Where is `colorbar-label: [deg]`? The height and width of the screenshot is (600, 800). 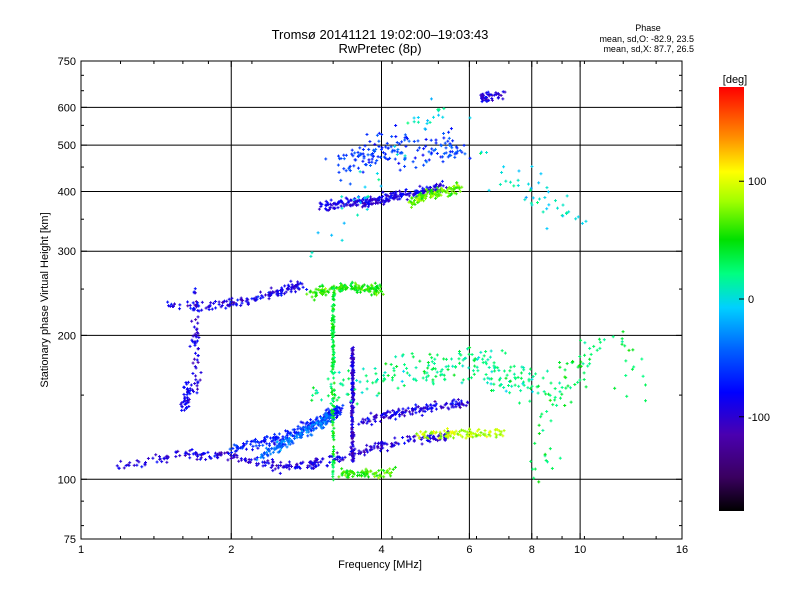 colorbar-label: [deg] is located at coordinates (735, 80).